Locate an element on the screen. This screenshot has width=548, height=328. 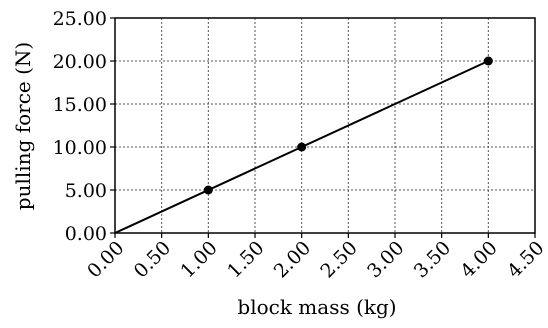
y-axis-label: pulling force (N) is located at coordinates (23, 126).